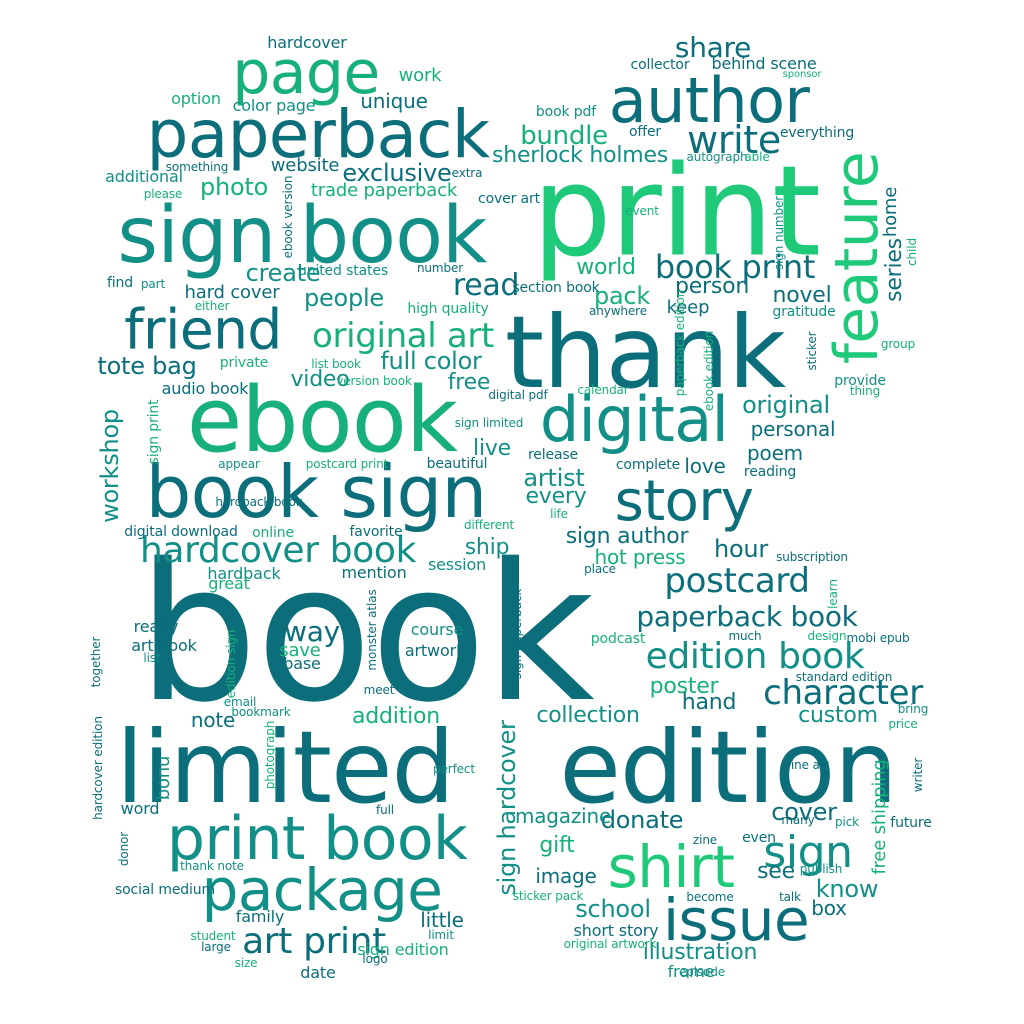 The image size is (1024, 1024). I want to click on word-book-pdf: book pdf, so click(566, 112).